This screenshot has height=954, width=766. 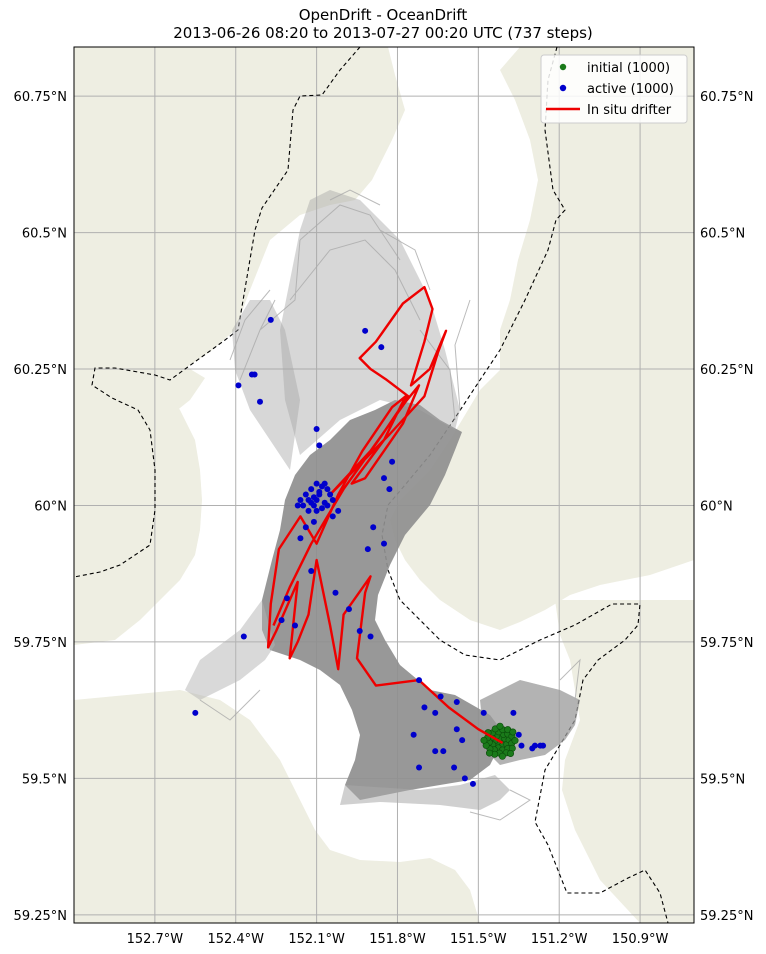 I want to click on lat-tick-label-left: 59.75°N, so click(x=40, y=643).